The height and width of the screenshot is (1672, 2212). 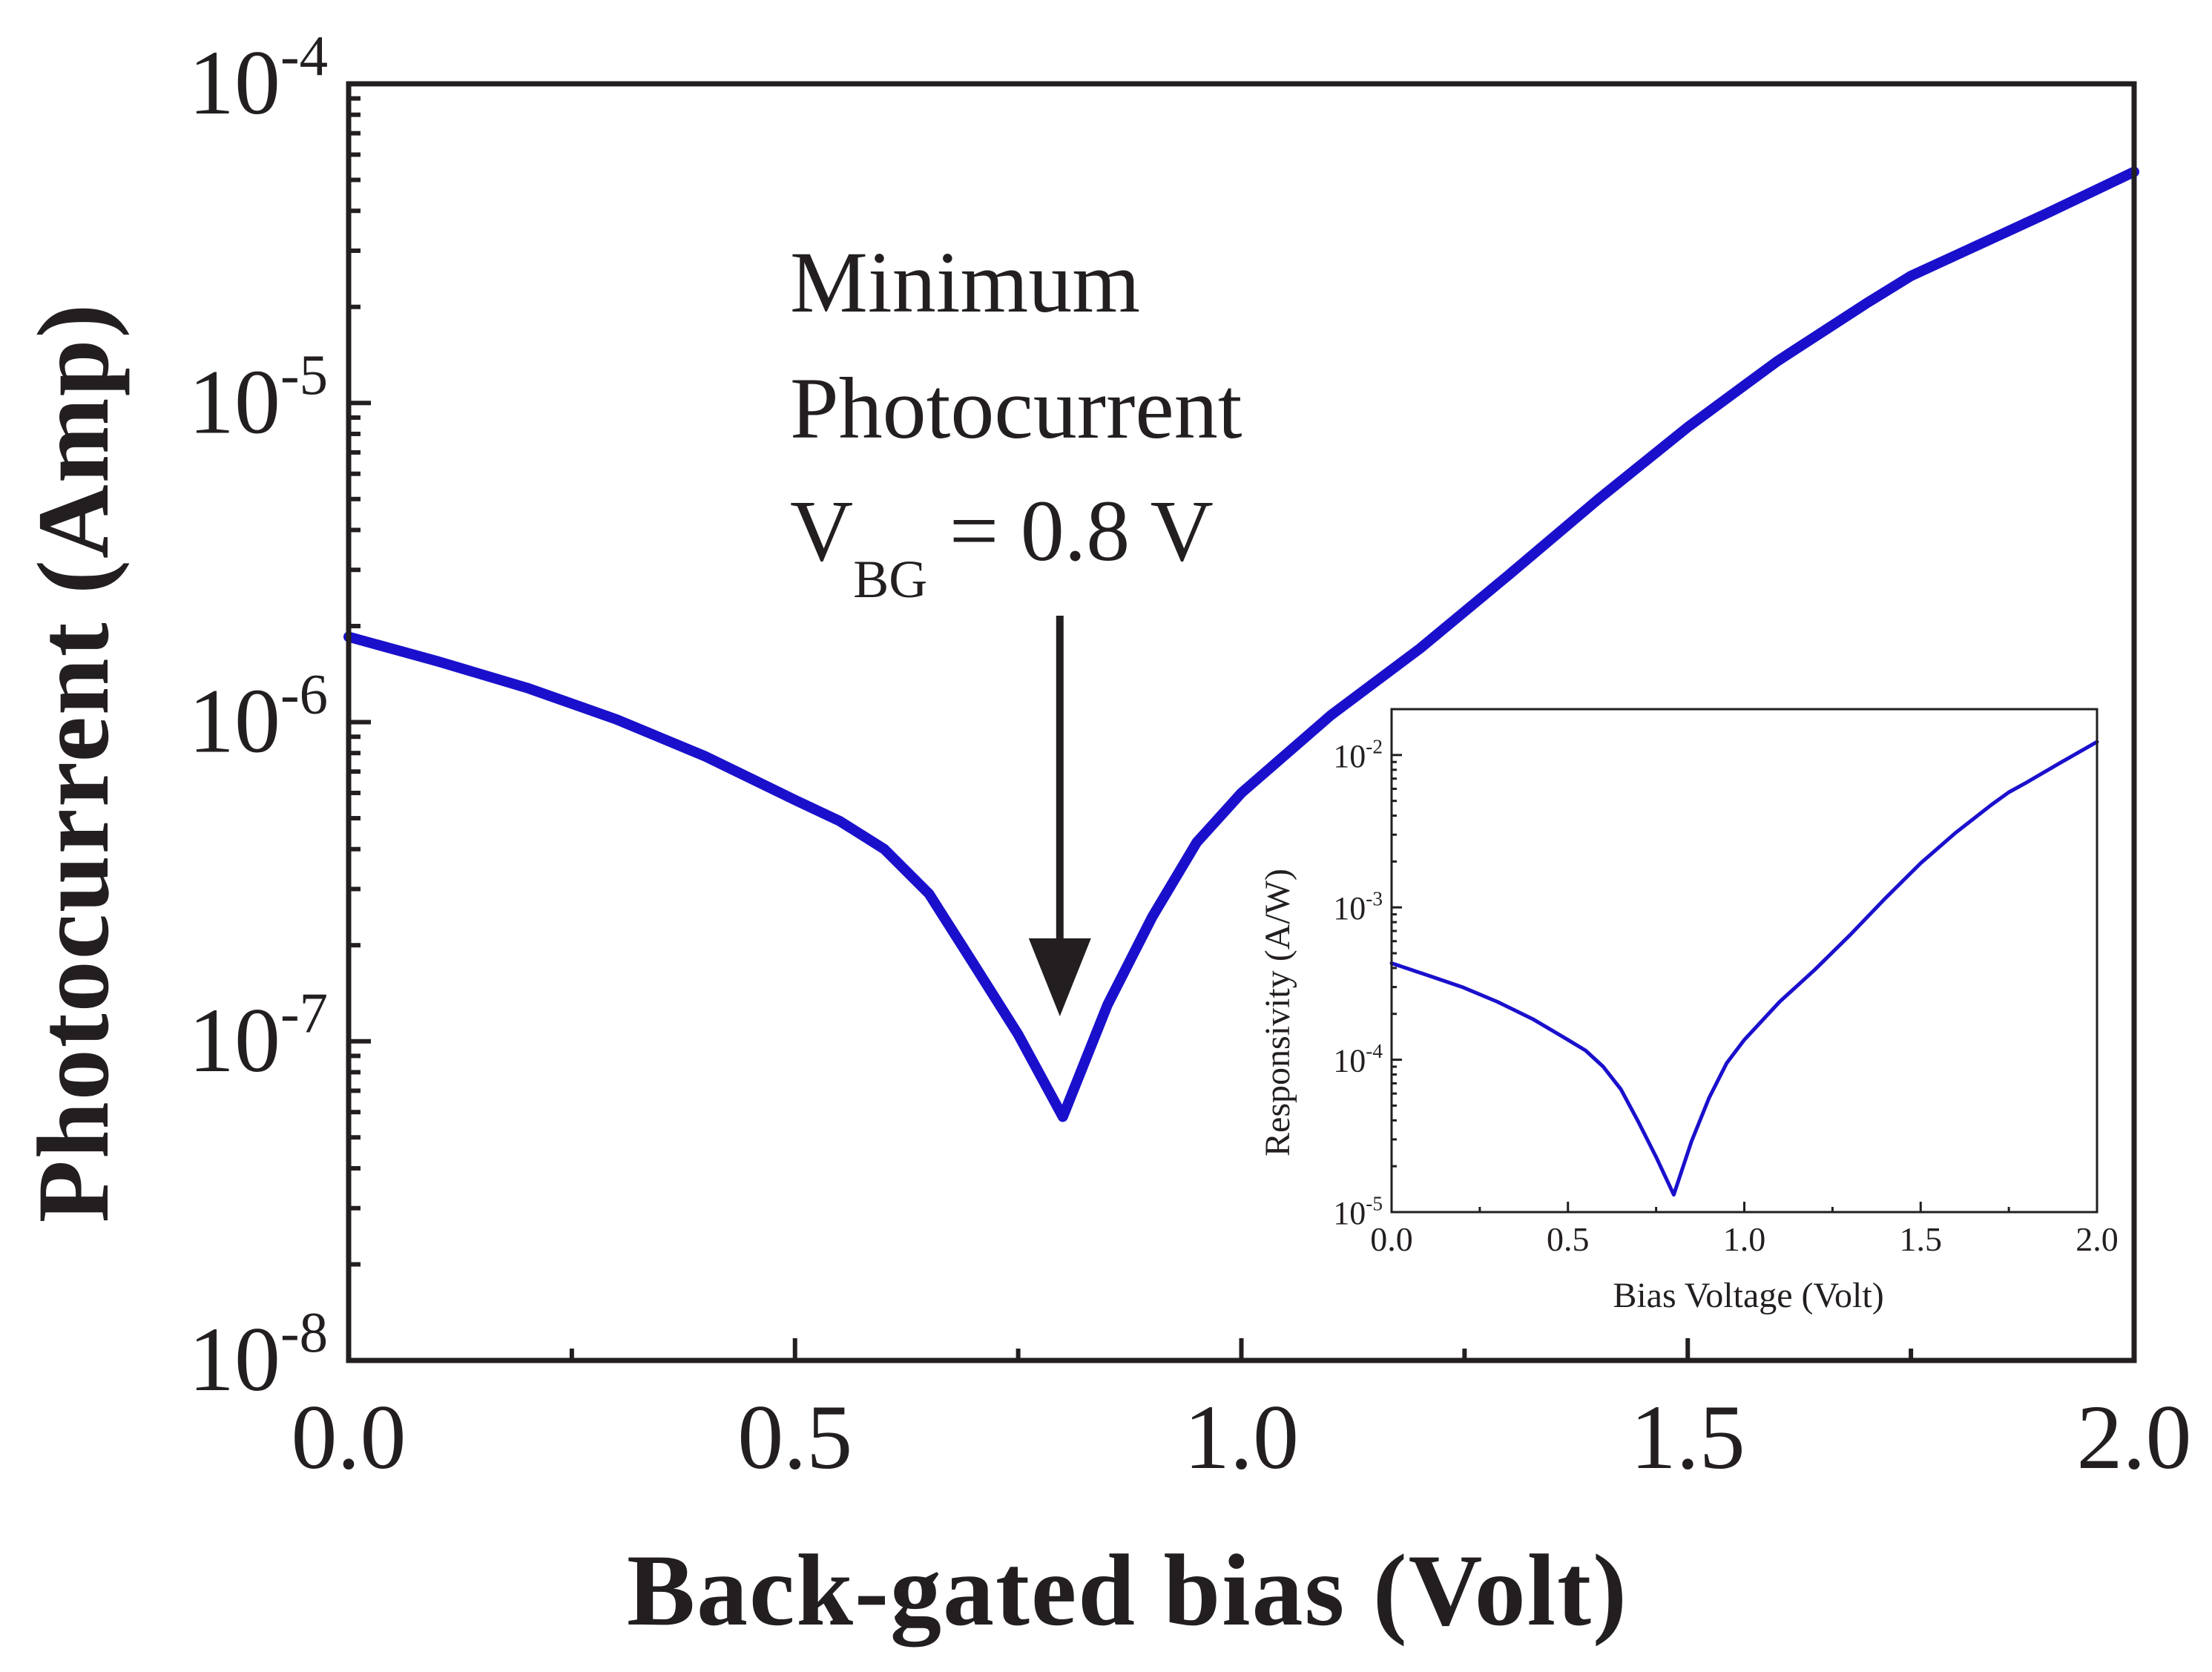 What do you see at coordinates (1392, 1239) in the screenshot?
I see `inset-x-tick-label: 0.0` at bounding box center [1392, 1239].